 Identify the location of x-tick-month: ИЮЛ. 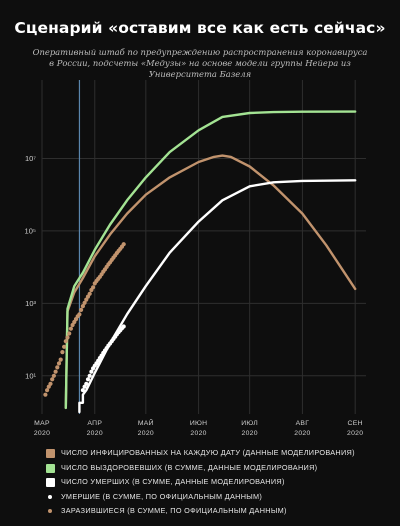
(249, 423).